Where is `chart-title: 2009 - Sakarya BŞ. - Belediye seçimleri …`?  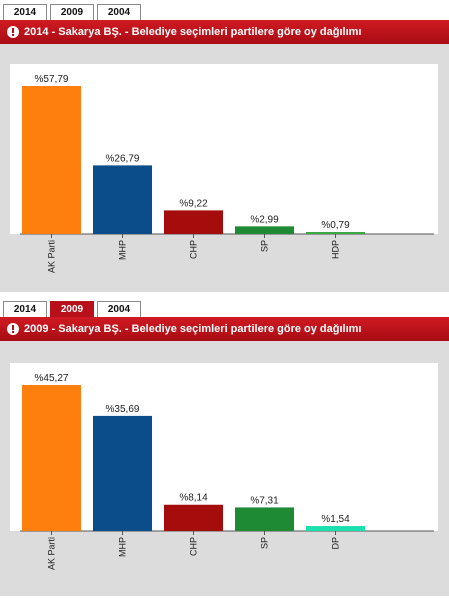
chart-title: 2009 - Sakarya BŞ. - Belediye seçimleri … is located at coordinates (193, 329).